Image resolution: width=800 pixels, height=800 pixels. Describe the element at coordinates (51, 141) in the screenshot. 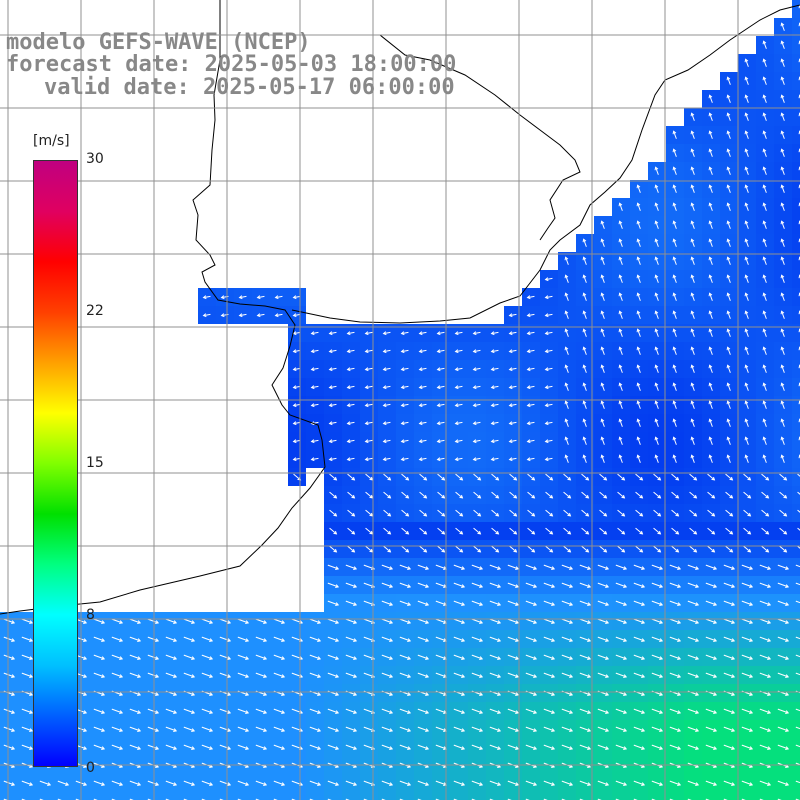

I see `colorbar-units: [m/s]` at that location.